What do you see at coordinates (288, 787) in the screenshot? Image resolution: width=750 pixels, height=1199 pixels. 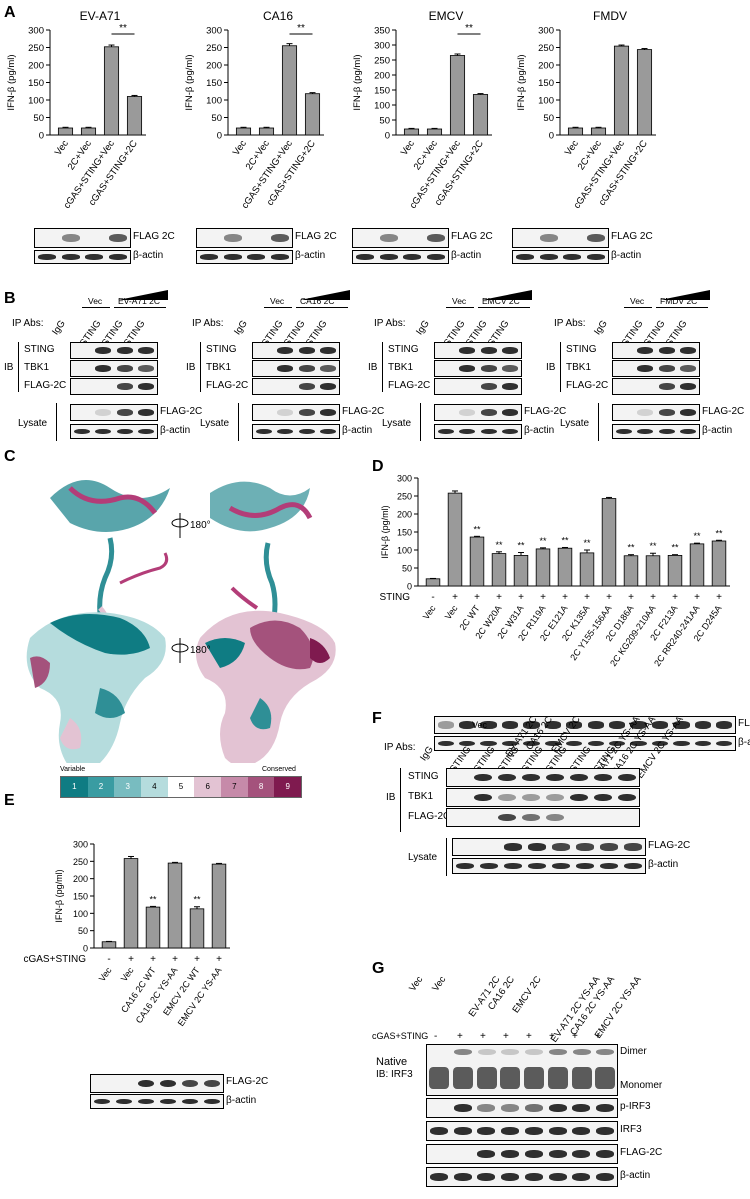 I see `scale-swatch: 9` at bounding box center [288, 787].